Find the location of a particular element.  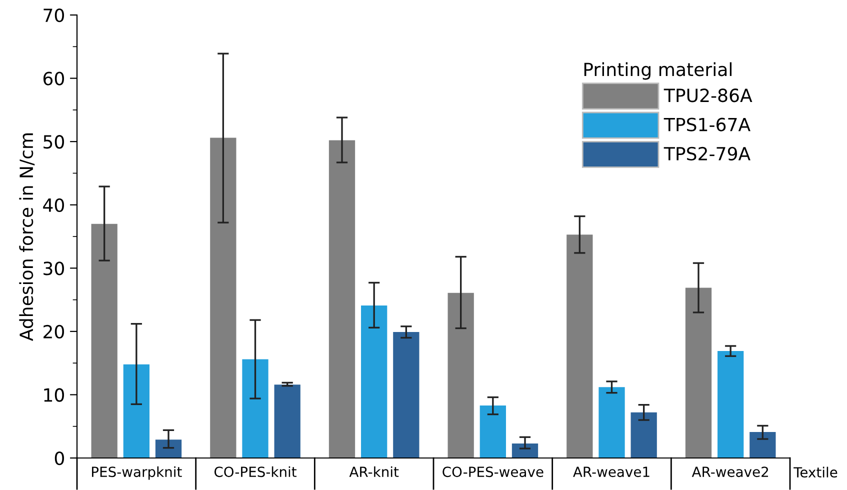

x-axis-title: Textile is located at coordinates (816, 472).